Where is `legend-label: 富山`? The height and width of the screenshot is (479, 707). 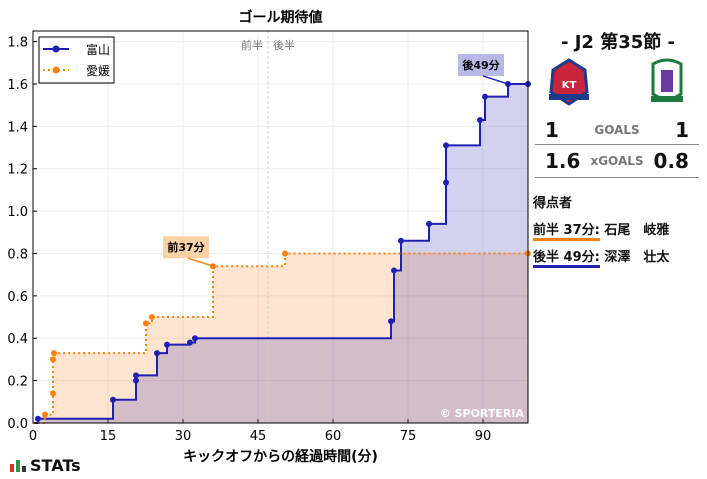
legend-label: 富山 is located at coordinates (98, 49).